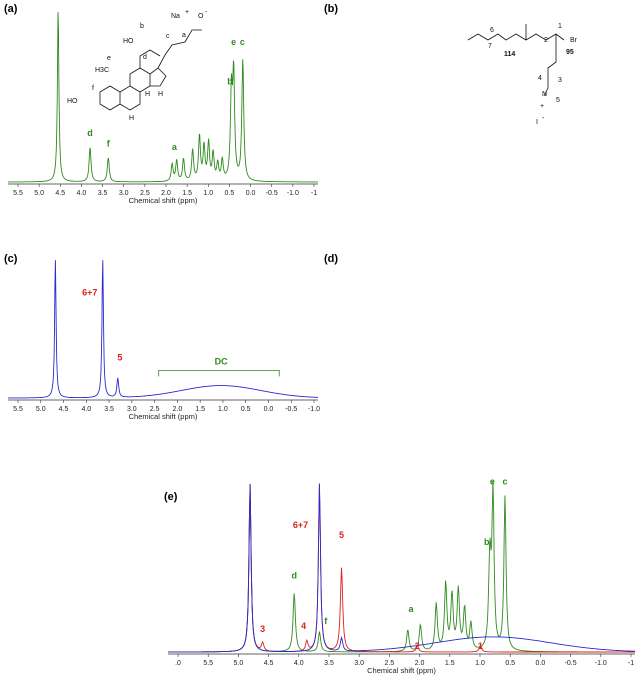 This screenshot has height=694, width=640. Describe the element at coordinates (516, 60) in the screenshot. I see `polymer-backbone` at that location.